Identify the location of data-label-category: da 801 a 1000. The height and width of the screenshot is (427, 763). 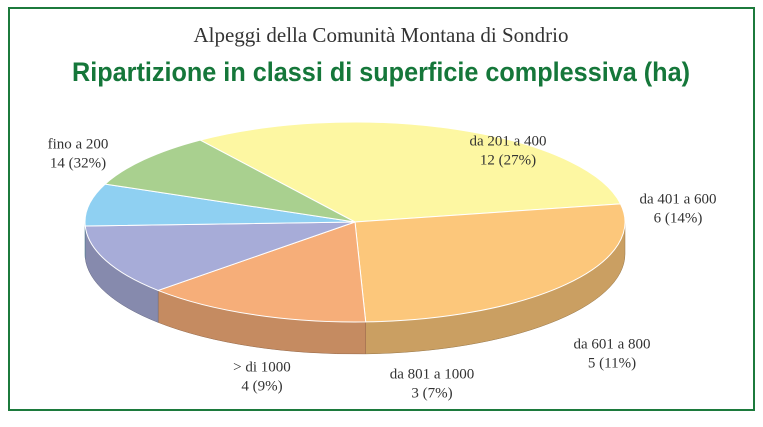
(432, 374).